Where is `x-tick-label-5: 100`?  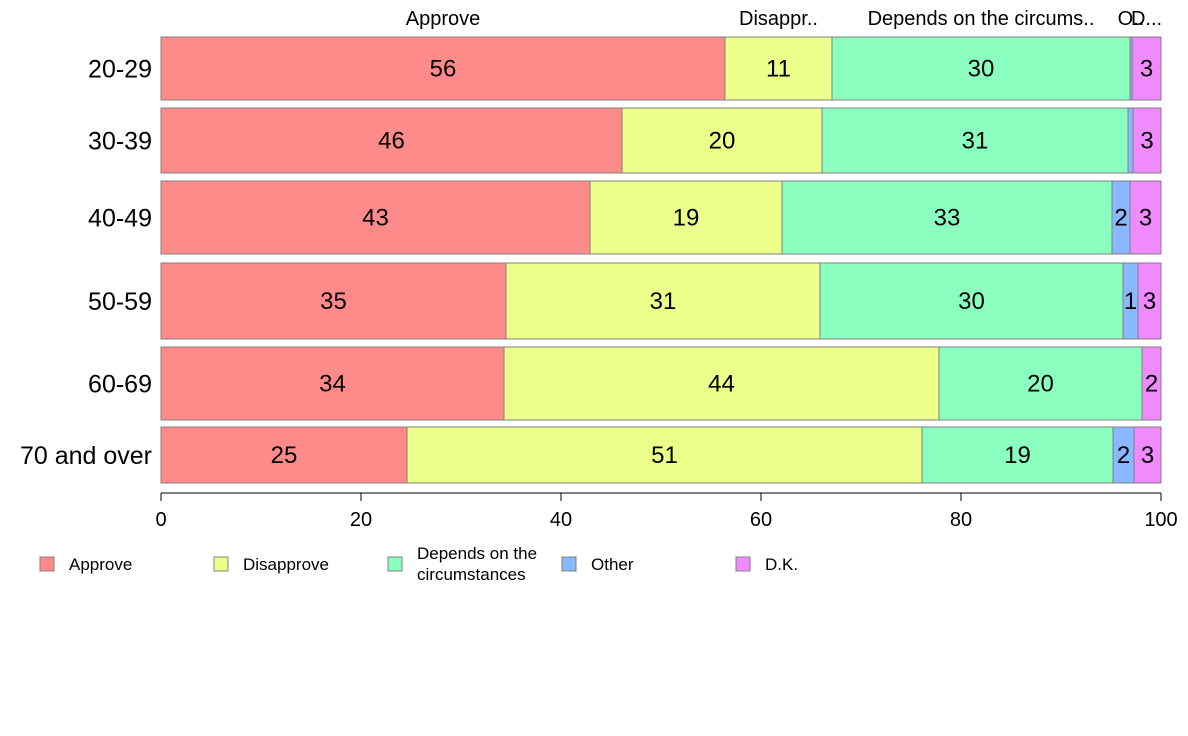
x-tick-label-5: 100 is located at coordinates (1160, 520).